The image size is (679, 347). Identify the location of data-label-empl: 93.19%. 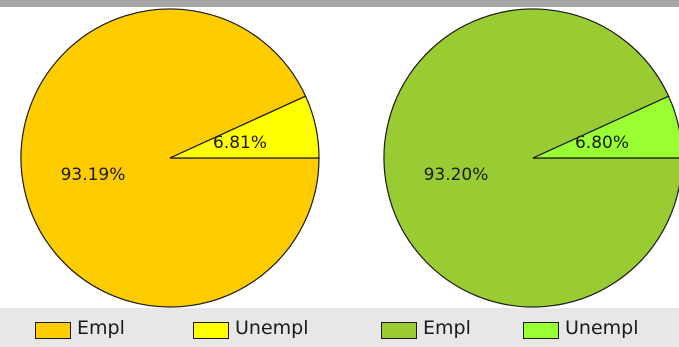
(93, 175).